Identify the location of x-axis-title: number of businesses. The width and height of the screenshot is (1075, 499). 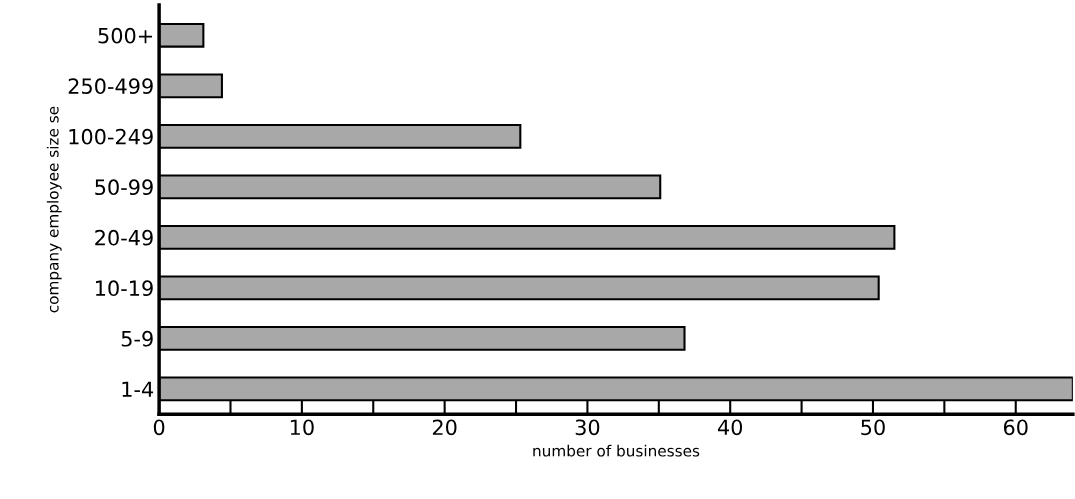
(616, 450).